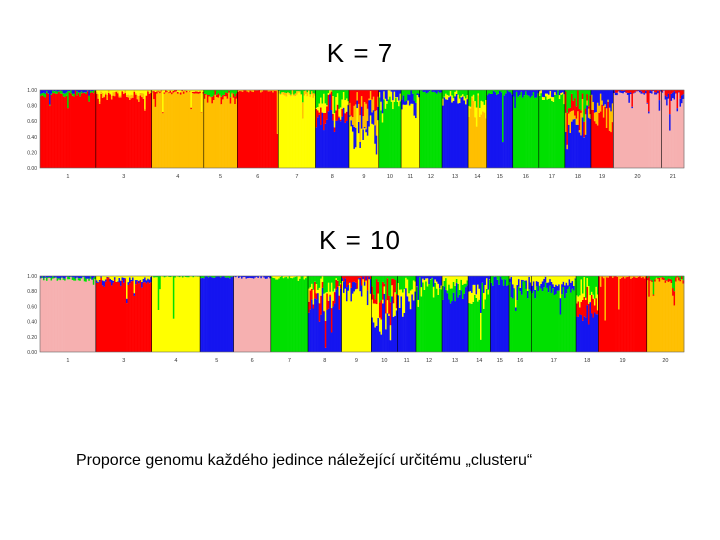 Image resolution: width=720 pixels, height=540 pixels. Describe the element at coordinates (32, 169) in the screenshot. I see `y-tick-label: 0.00` at that location.